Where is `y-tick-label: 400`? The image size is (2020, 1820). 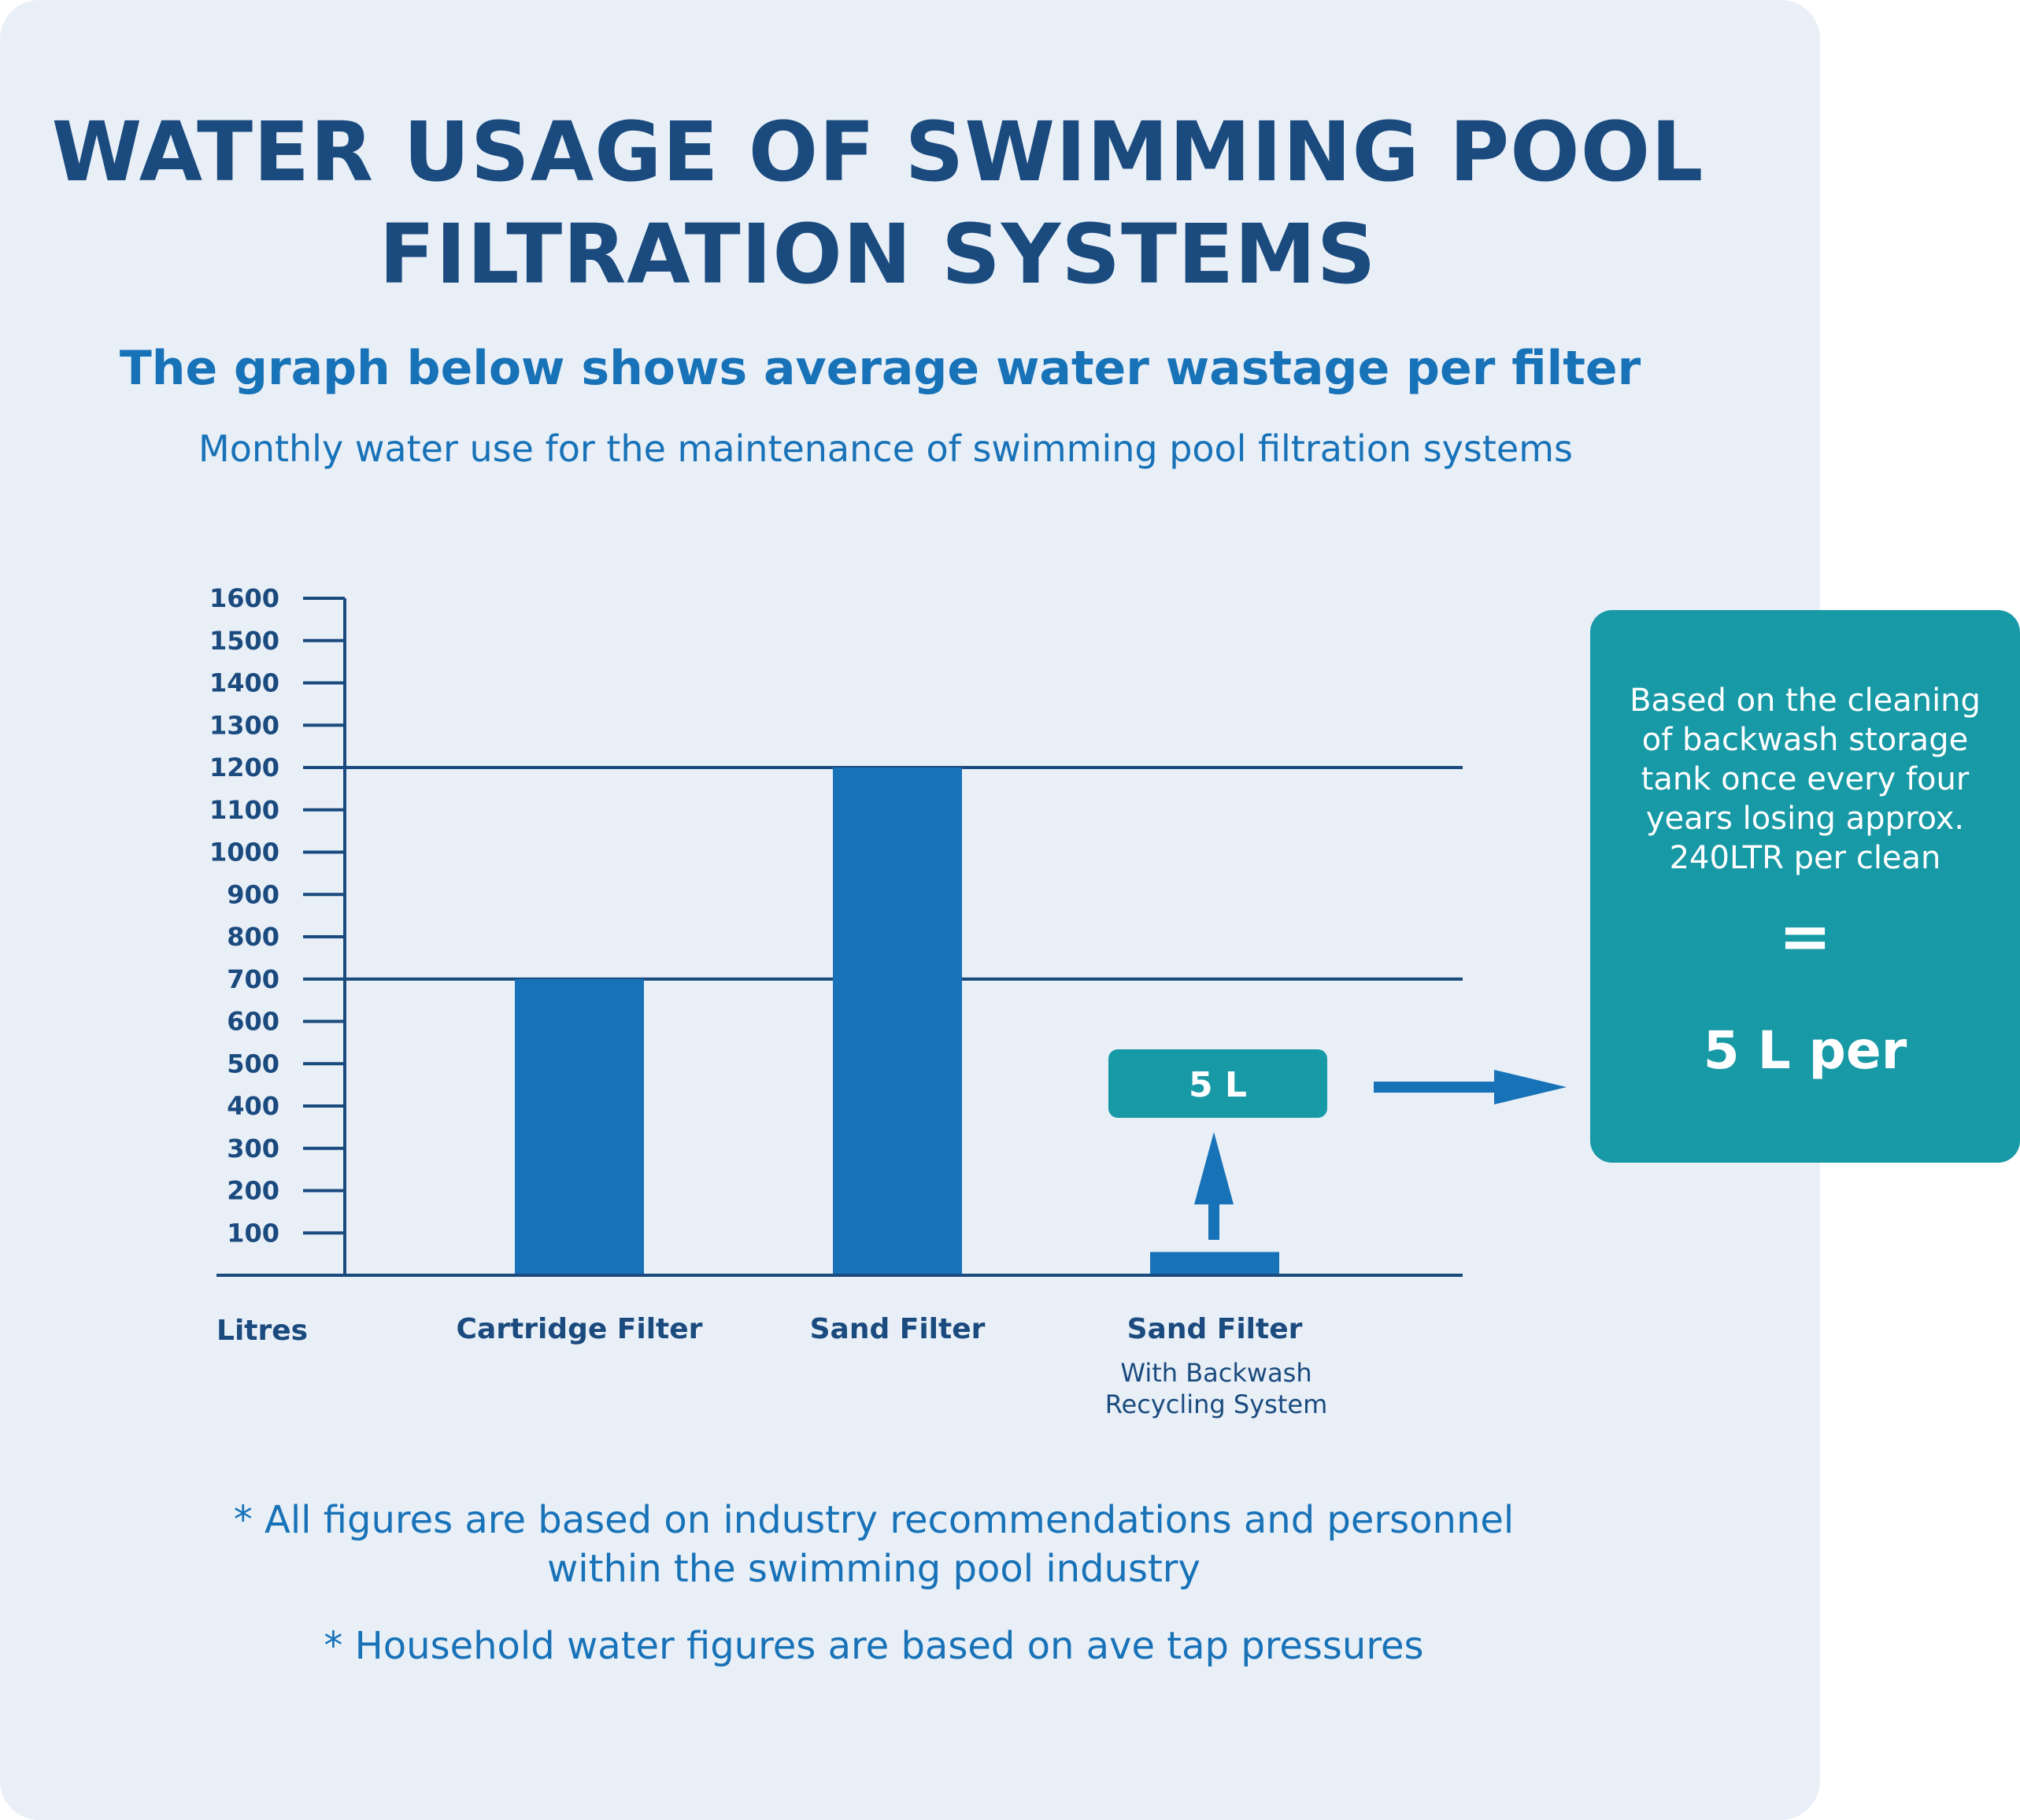
y-tick-label: 400 is located at coordinates (253, 1106).